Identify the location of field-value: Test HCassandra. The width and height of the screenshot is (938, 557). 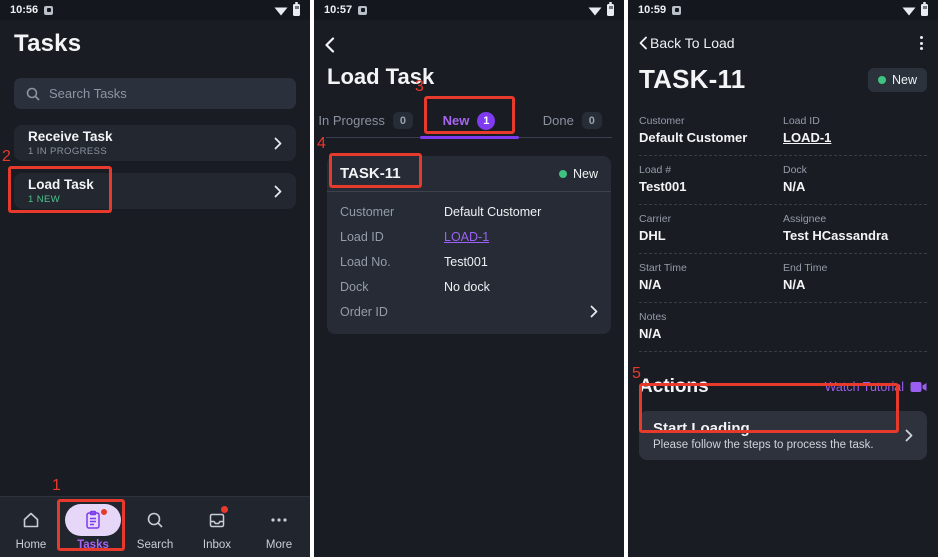
(836, 235).